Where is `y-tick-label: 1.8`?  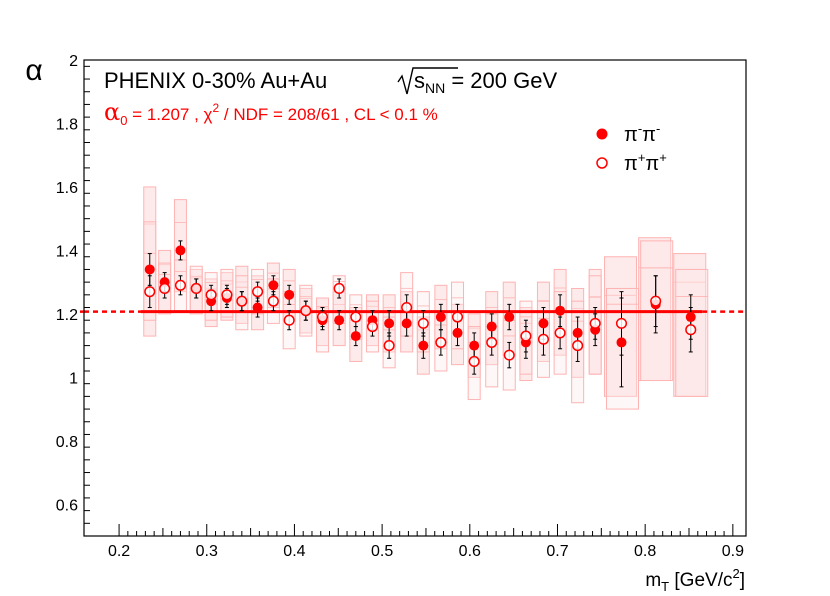 y-tick-label: 1.8 is located at coordinates (67, 124).